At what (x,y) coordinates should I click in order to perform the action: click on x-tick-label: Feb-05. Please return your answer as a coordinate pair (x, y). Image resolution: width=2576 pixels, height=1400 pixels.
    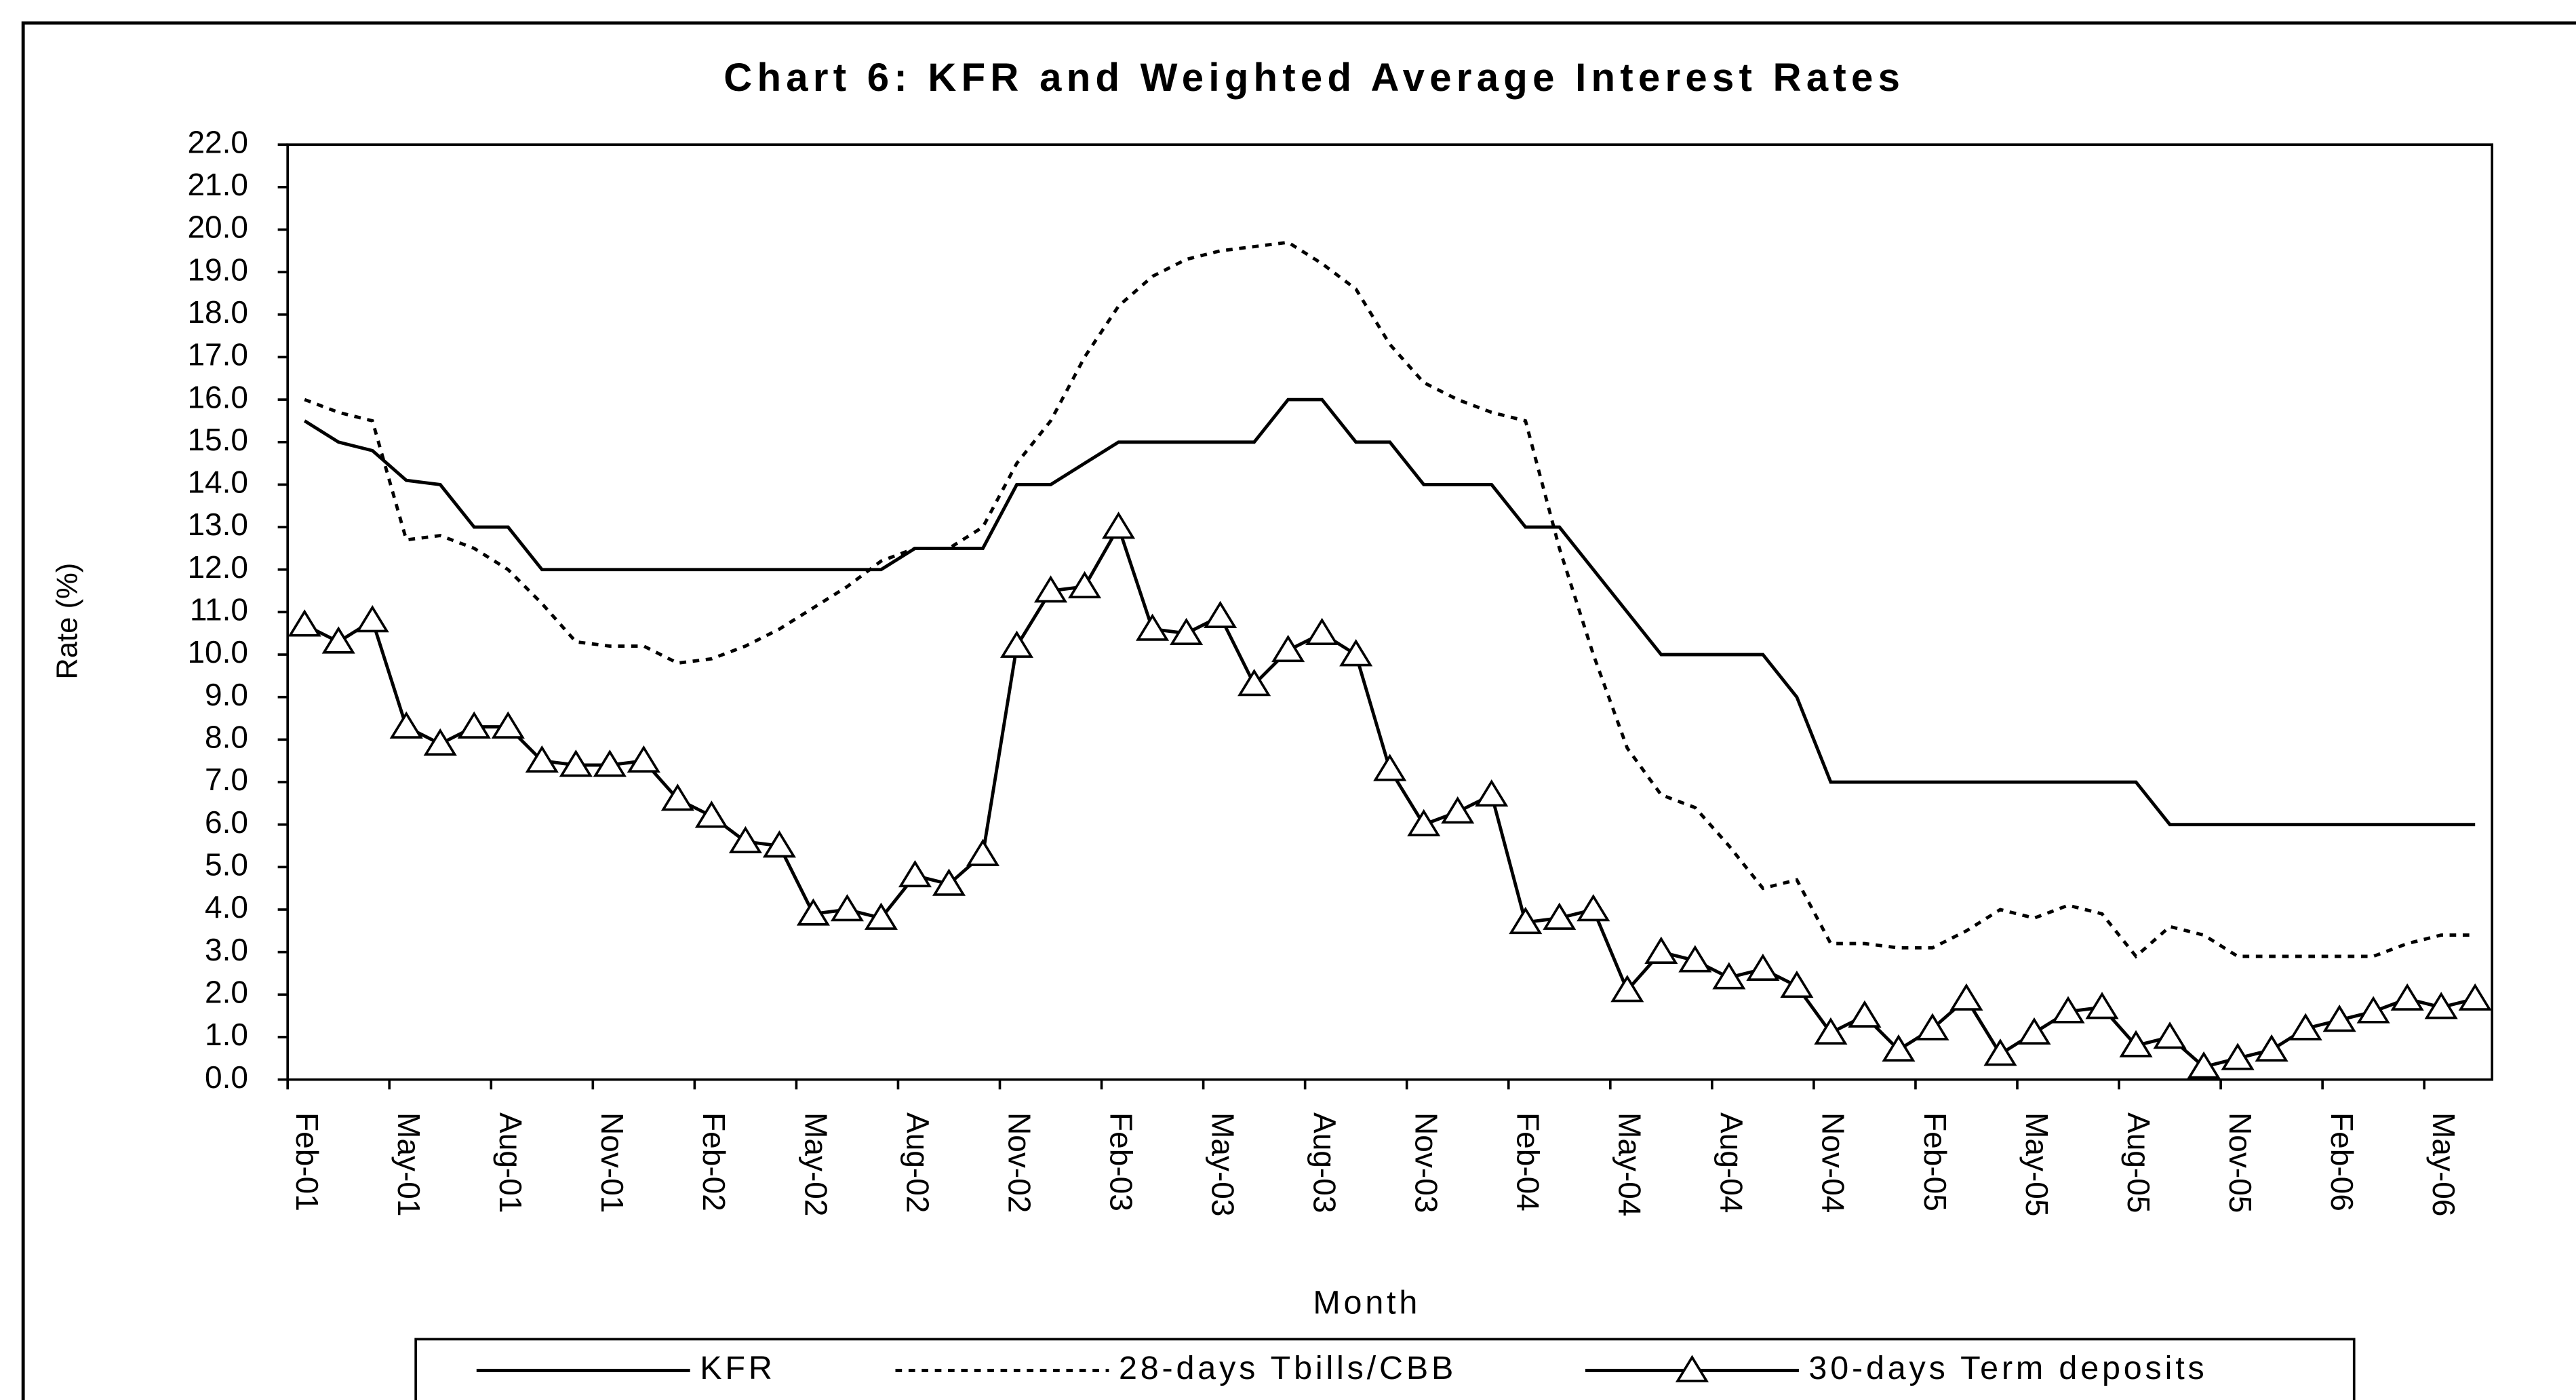
    Looking at the image, I should click on (1936, 1161).